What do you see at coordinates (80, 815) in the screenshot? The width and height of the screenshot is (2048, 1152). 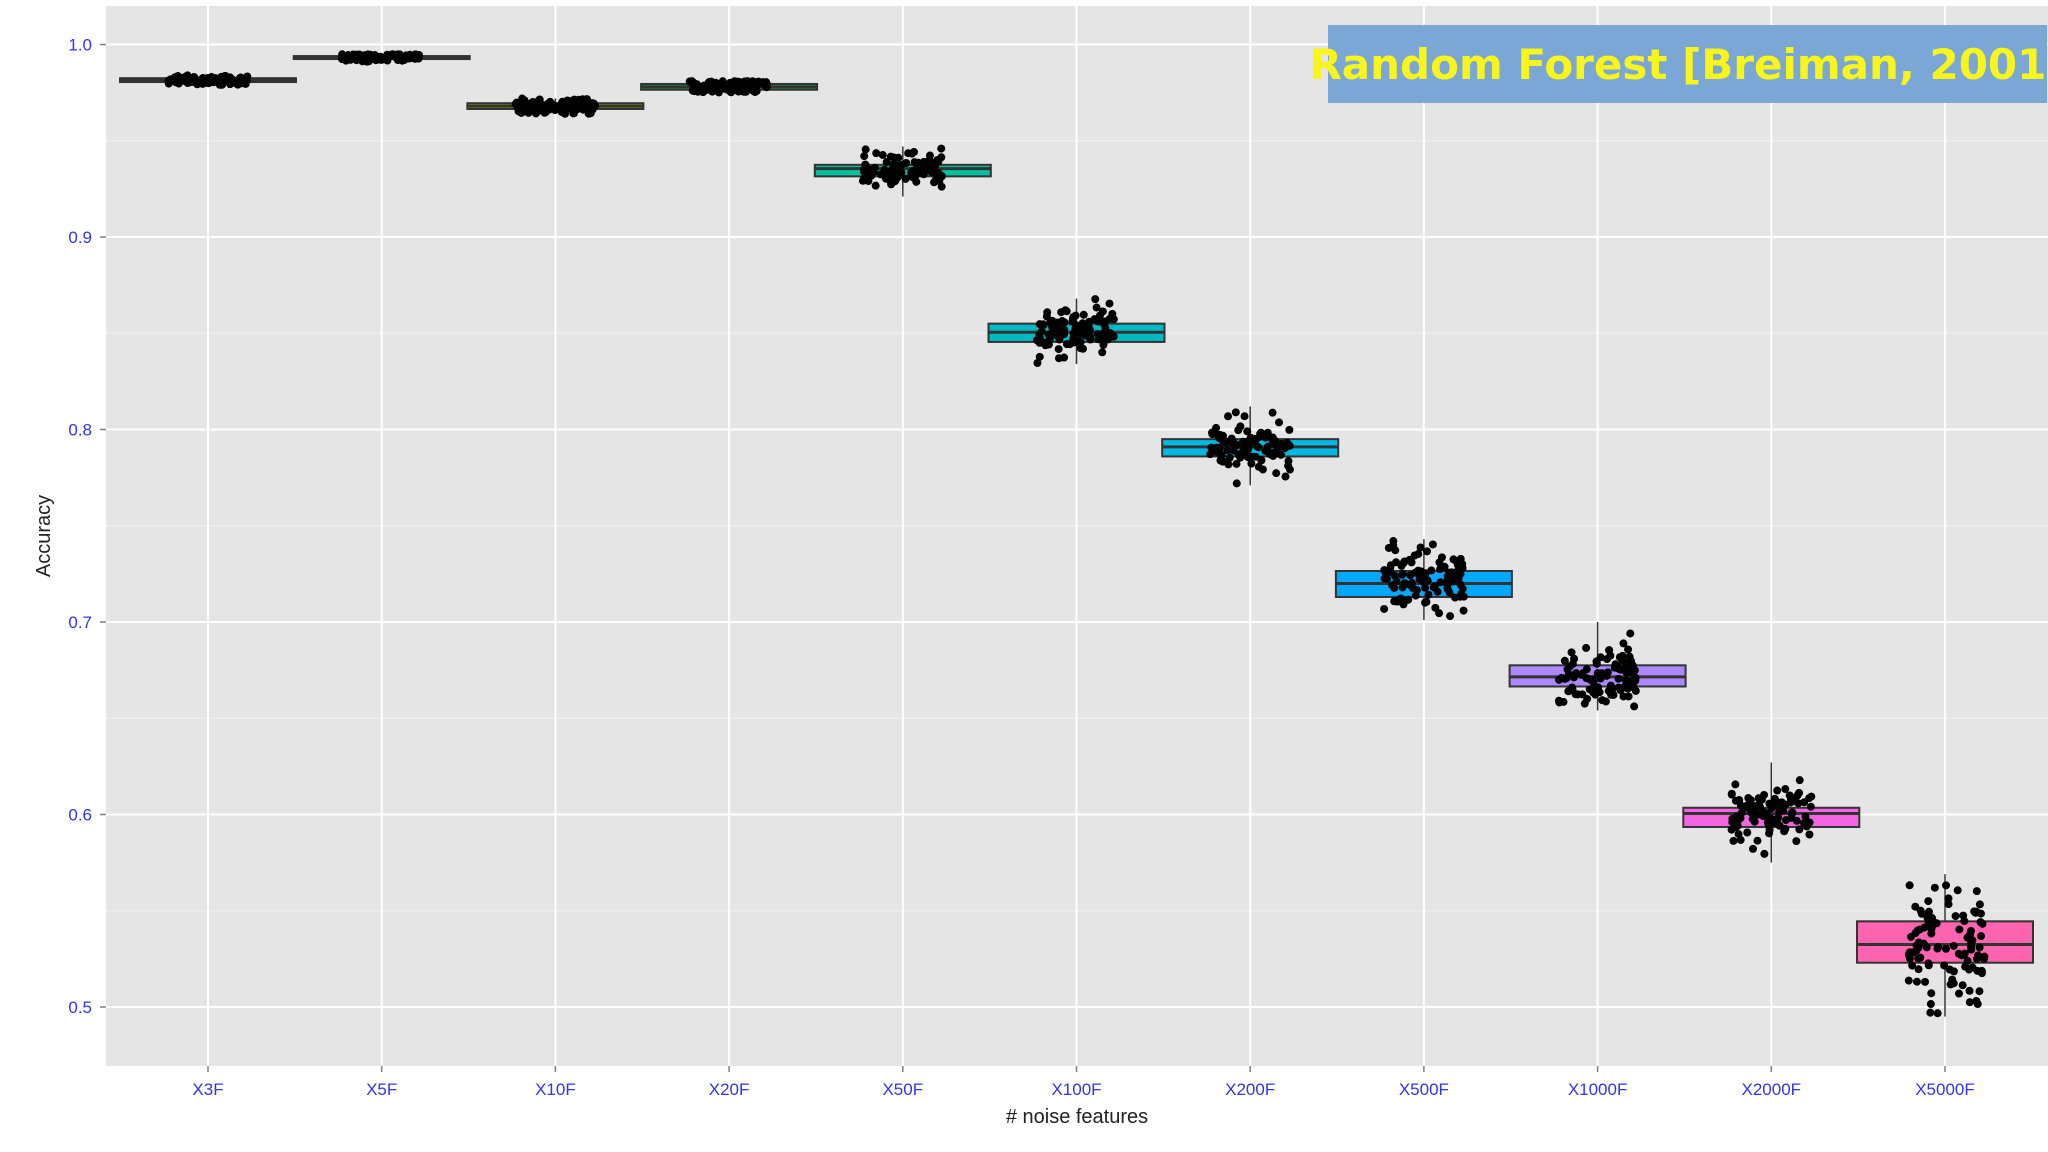 I see `y-tick-label: 0.6` at bounding box center [80, 815].